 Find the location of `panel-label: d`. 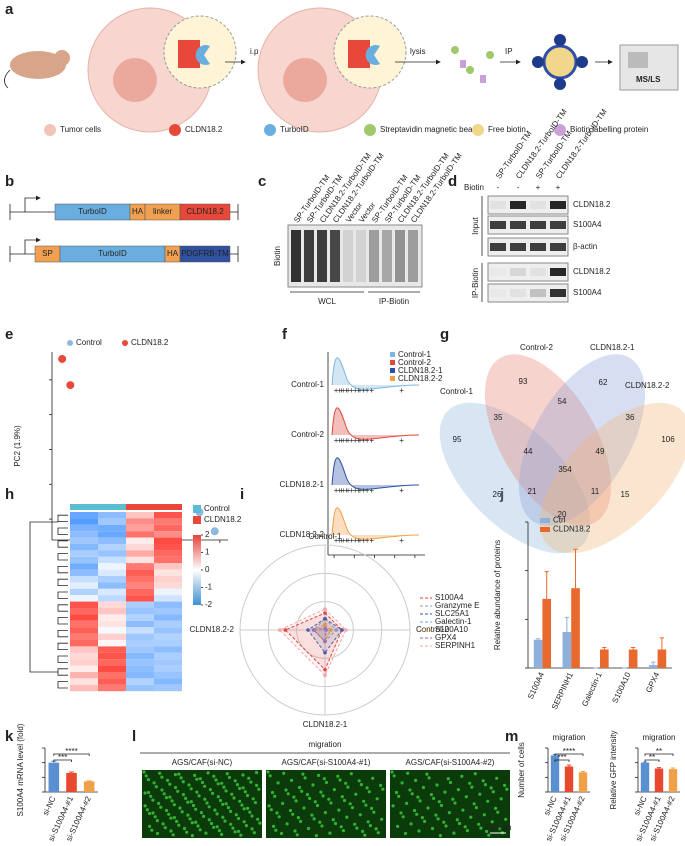

panel-label: d is located at coordinates (452, 181).